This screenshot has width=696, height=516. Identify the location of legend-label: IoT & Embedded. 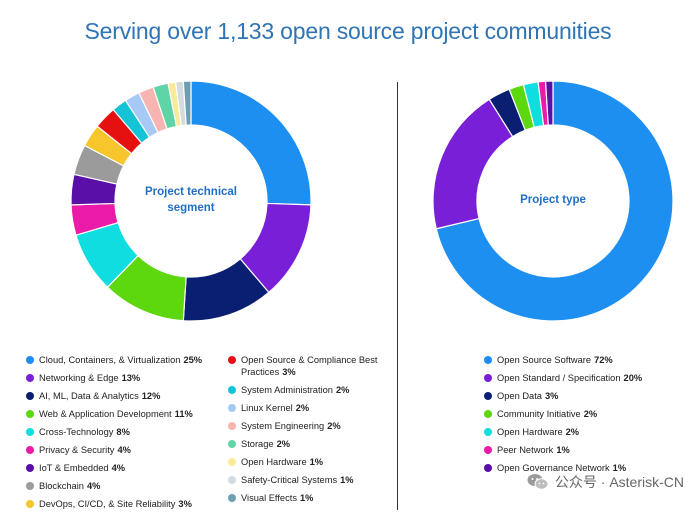
(74, 468).